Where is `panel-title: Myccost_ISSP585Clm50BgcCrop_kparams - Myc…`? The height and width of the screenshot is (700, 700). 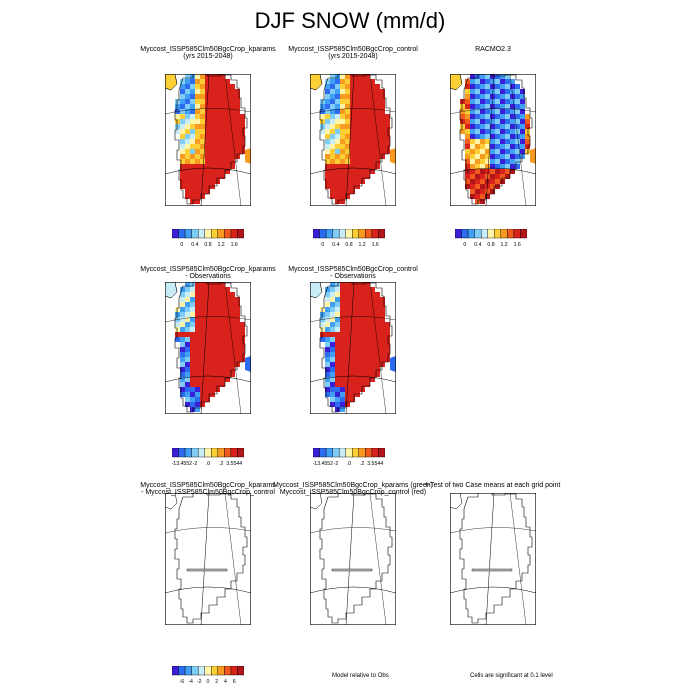 panel-title: Myccost_ISSP585Clm50BgcCrop_kparams - Myc… is located at coordinates (208, 489).